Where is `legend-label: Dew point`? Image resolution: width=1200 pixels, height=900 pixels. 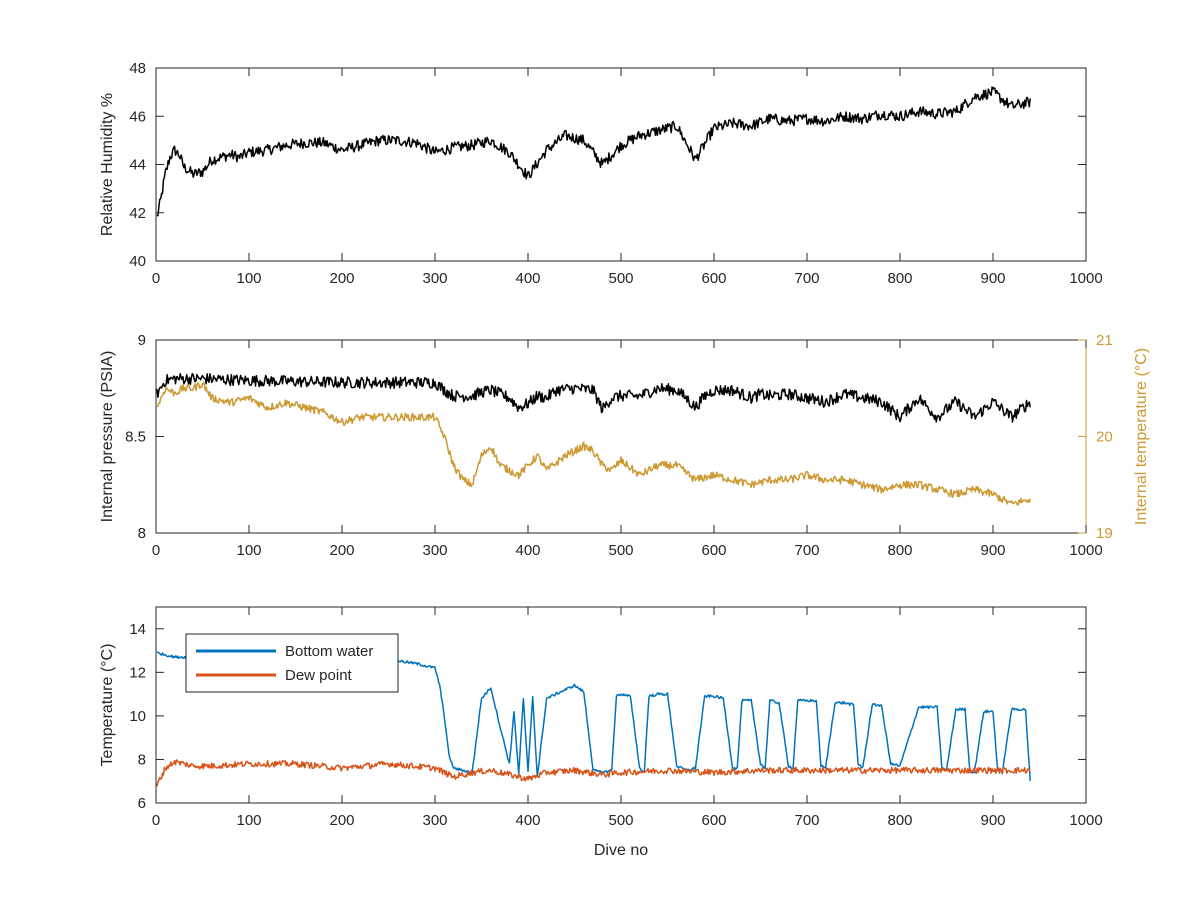
legend-label: Dew point is located at coordinates (319, 675).